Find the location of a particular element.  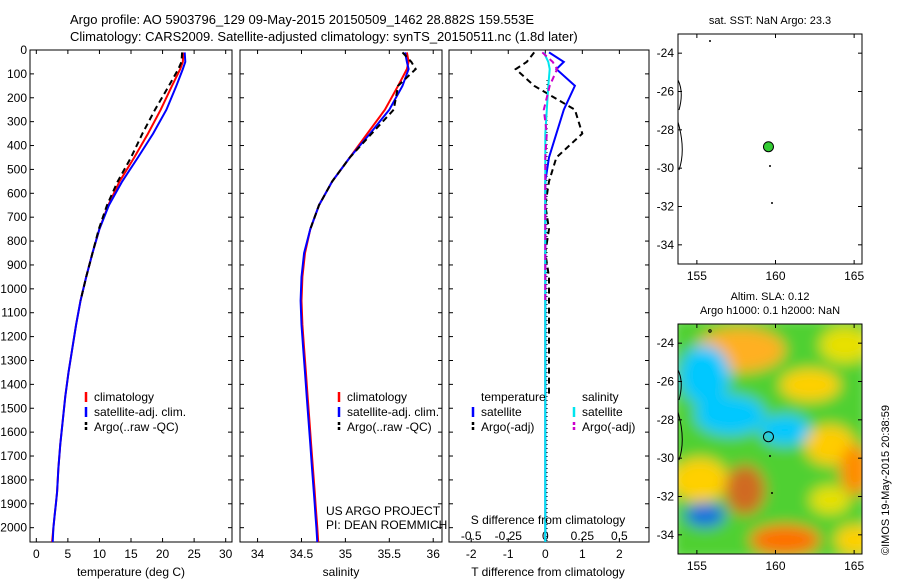

series-line-t-argo-adj- is located at coordinates (549, 224).